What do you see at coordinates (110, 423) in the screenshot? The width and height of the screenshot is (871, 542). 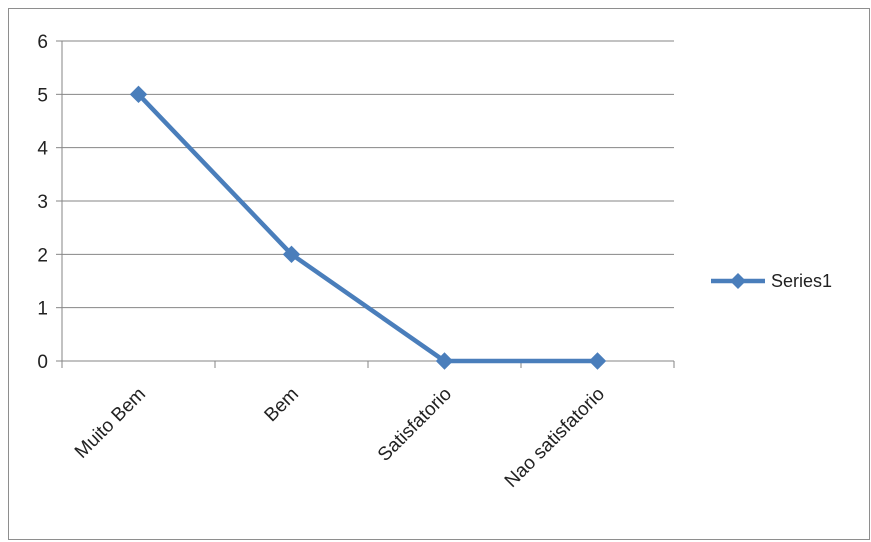 I see `x-tick-label: Muito Bem` at bounding box center [110, 423].